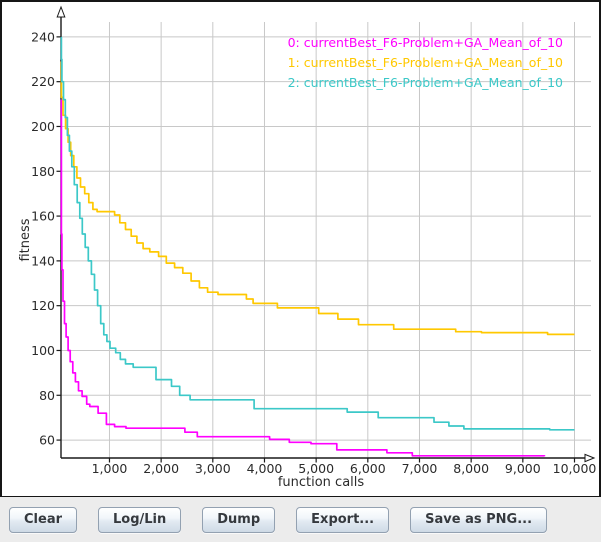 This screenshot has width=601, height=542. Describe the element at coordinates (590, 458) in the screenshot. I see `x-axis-arrow-icon` at that location.